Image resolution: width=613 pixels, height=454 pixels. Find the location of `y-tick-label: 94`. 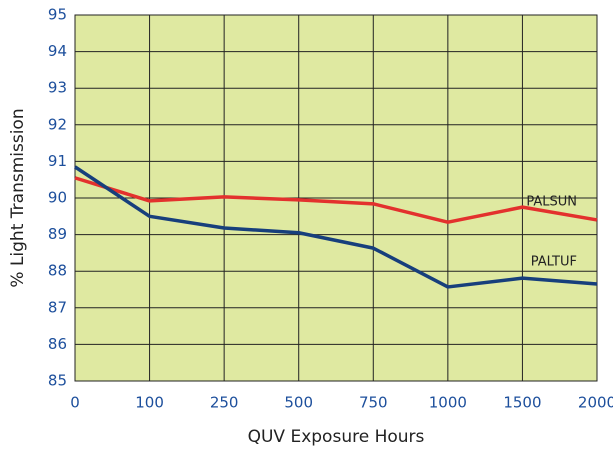

y-tick-label: 94 is located at coordinates (57, 51).